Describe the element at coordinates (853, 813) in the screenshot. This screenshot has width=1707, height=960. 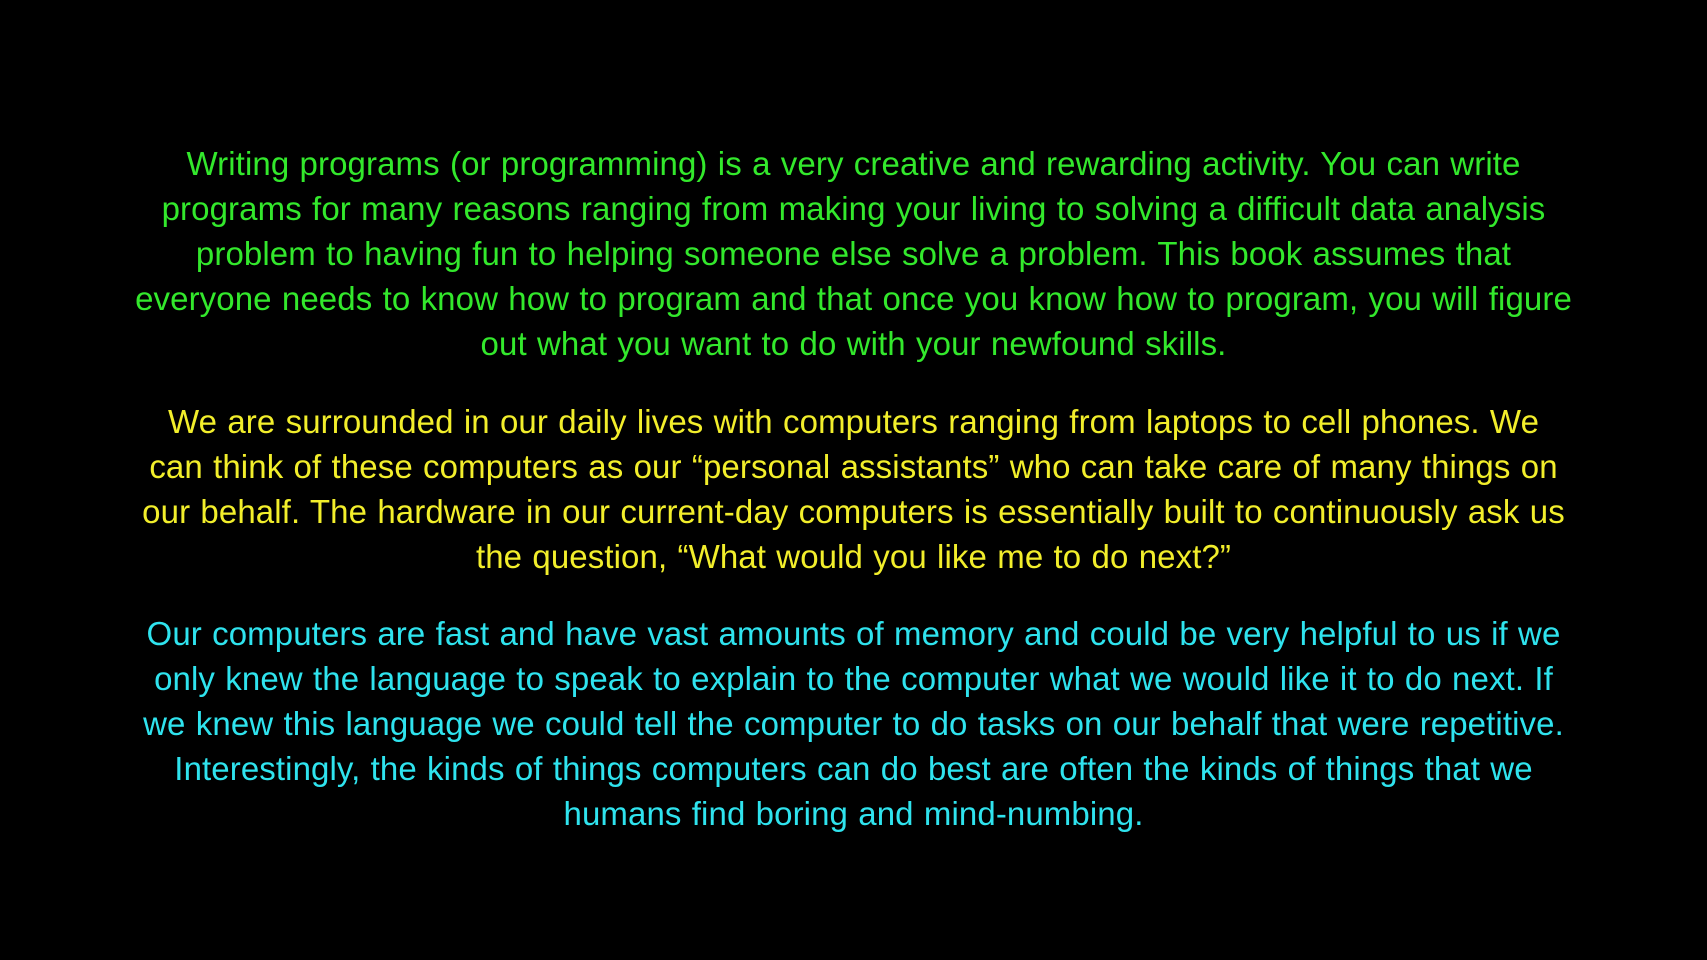
I see `paragraph-line: humans find boring and mind-numbing.` at that location.